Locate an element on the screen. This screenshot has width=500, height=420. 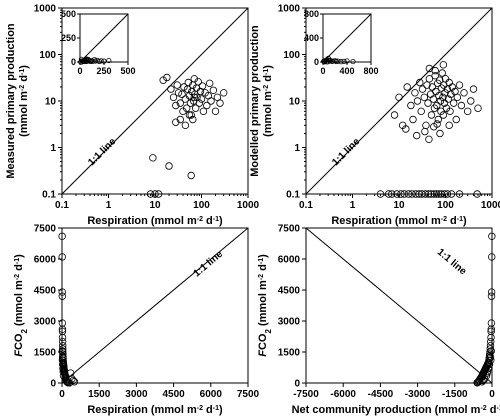
x-tick-label: -3000 is located at coordinates (418, 394).